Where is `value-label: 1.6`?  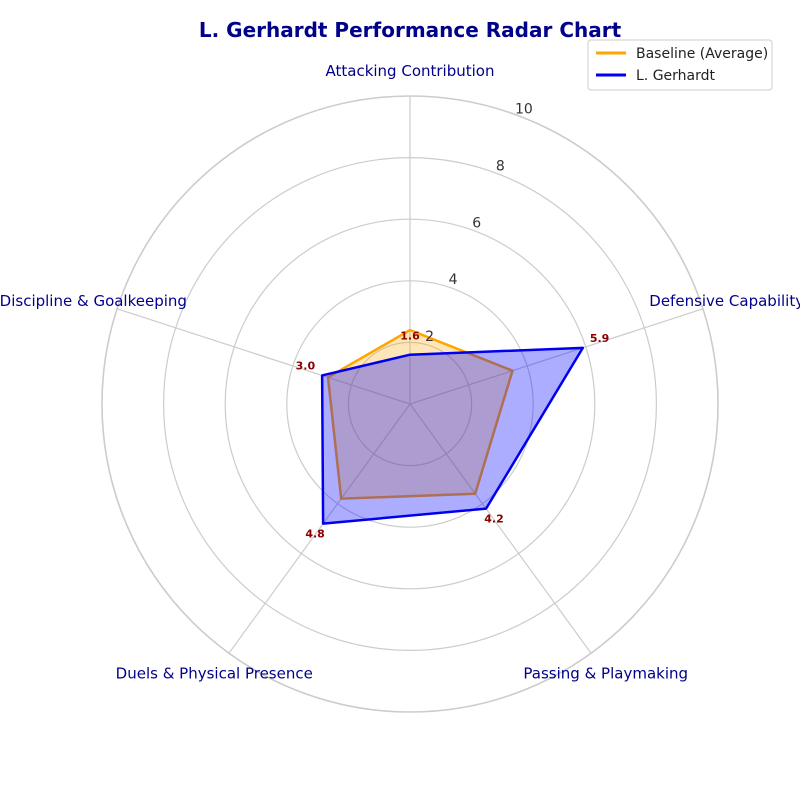
value-label: 1.6 is located at coordinates (410, 336).